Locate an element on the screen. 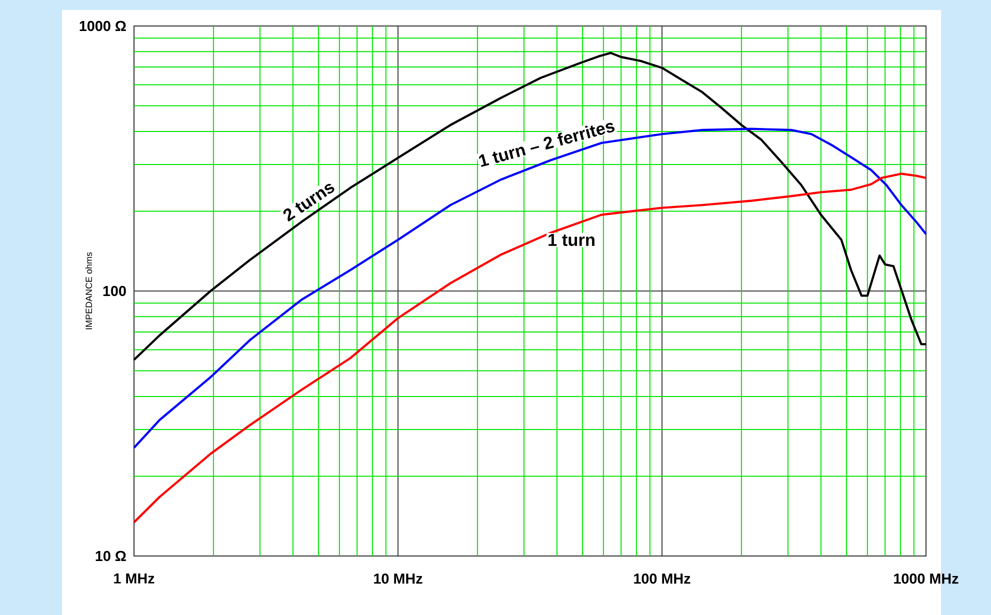  text: 2 turns is located at coordinates (308, 203).